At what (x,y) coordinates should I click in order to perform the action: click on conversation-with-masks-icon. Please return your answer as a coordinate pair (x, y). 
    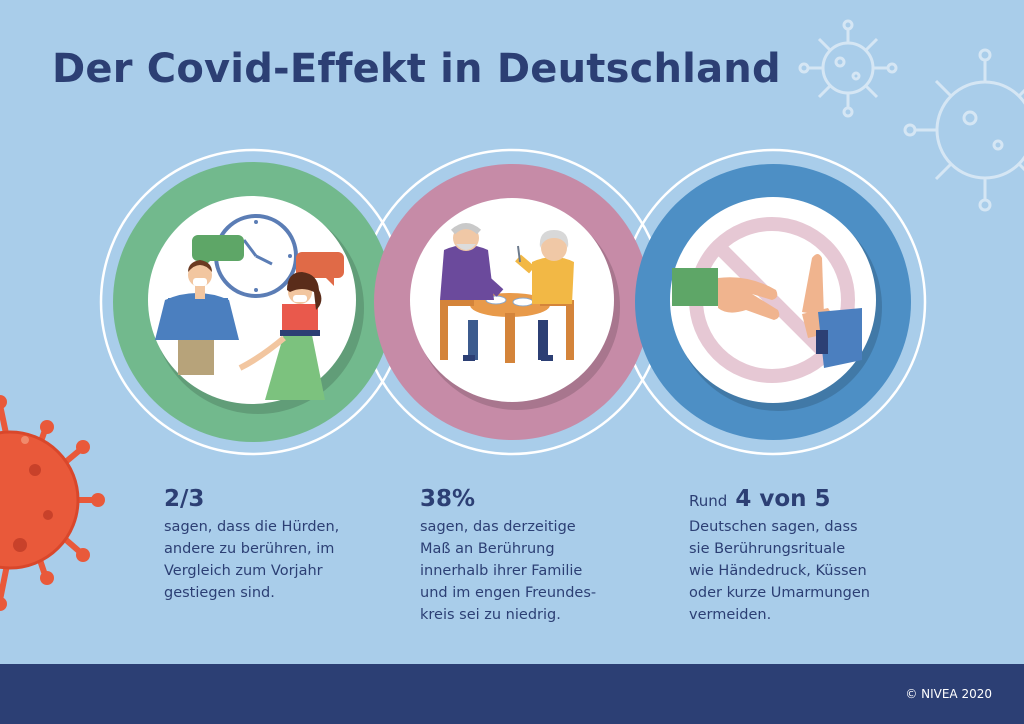
    Looking at the image, I should click on (249, 307).